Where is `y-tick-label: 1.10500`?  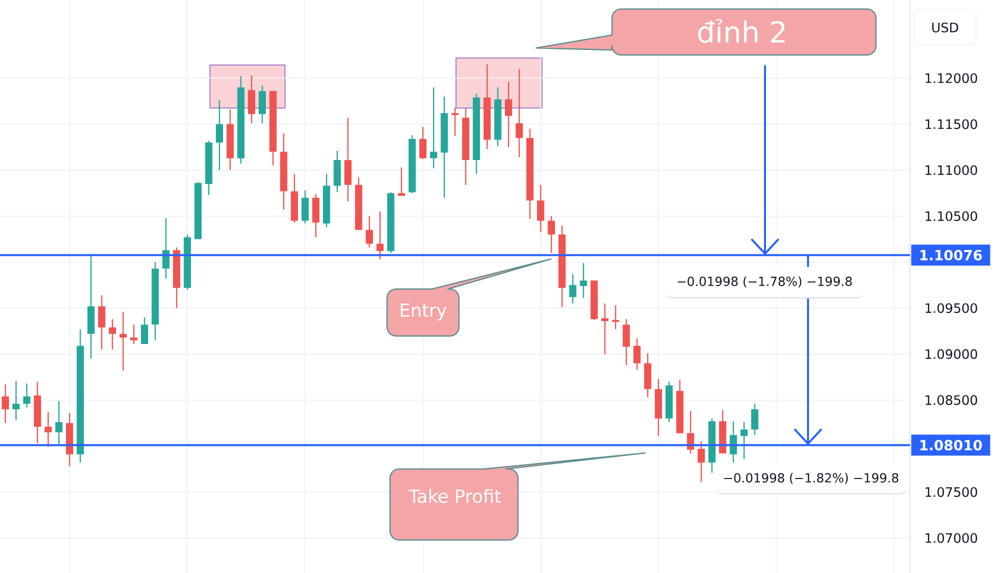
y-tick-label: 1.10500 is located at coordinates (952, 216).